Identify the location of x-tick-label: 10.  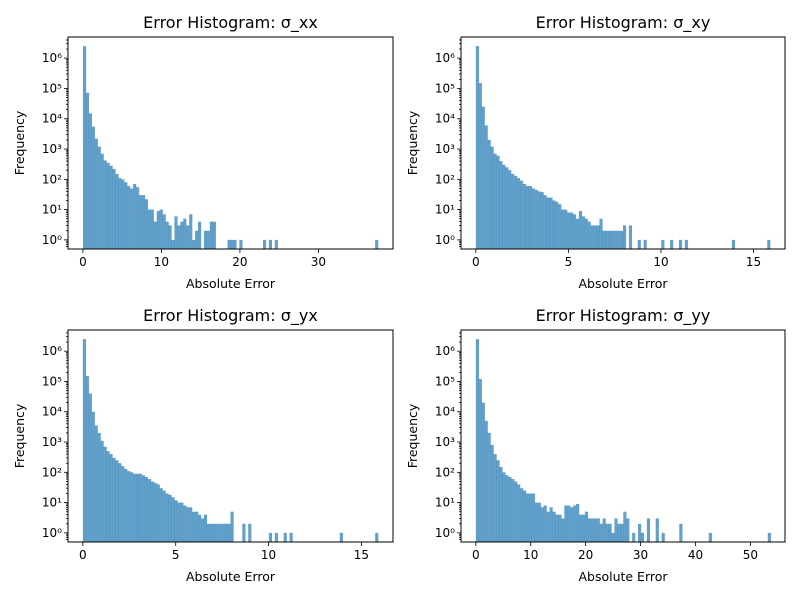
(268, 555).